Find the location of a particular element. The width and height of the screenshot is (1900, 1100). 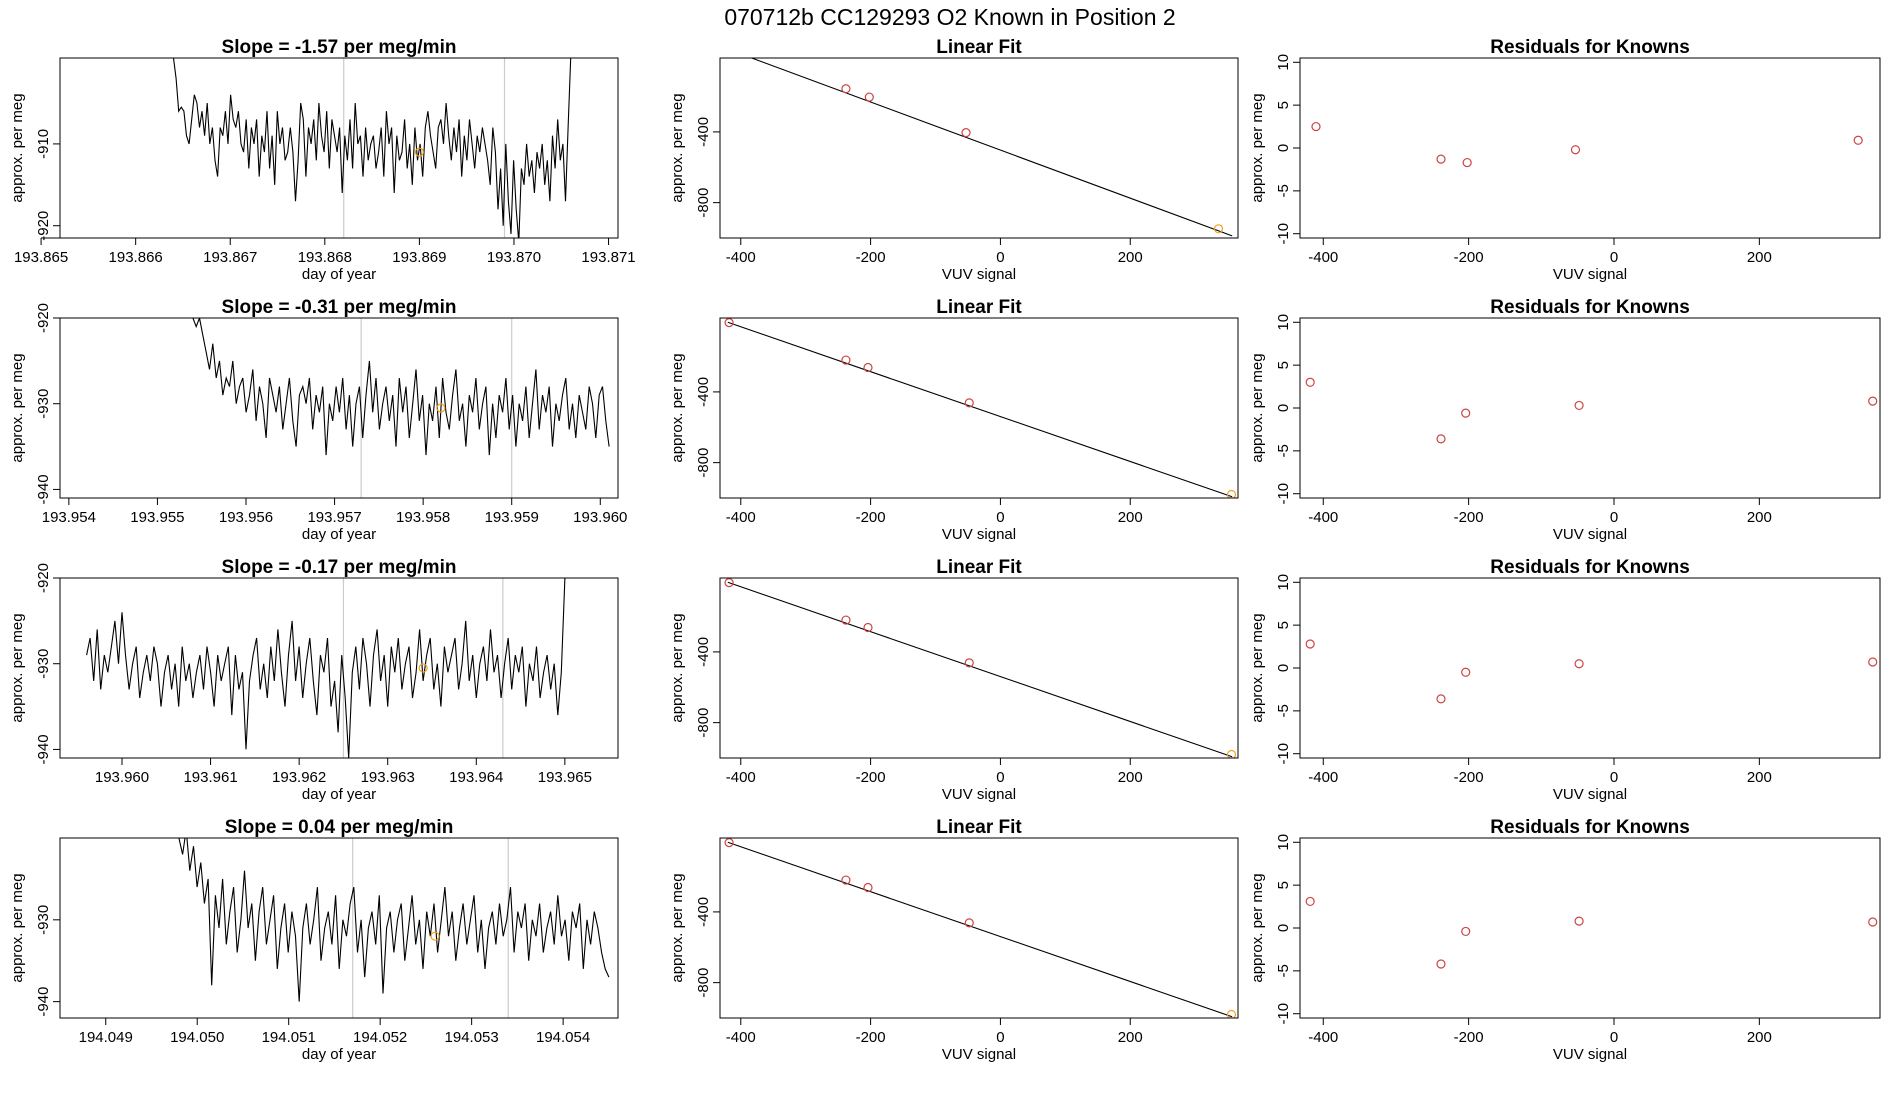

x-tick-label: -200 is located at coordinates (871, 257).